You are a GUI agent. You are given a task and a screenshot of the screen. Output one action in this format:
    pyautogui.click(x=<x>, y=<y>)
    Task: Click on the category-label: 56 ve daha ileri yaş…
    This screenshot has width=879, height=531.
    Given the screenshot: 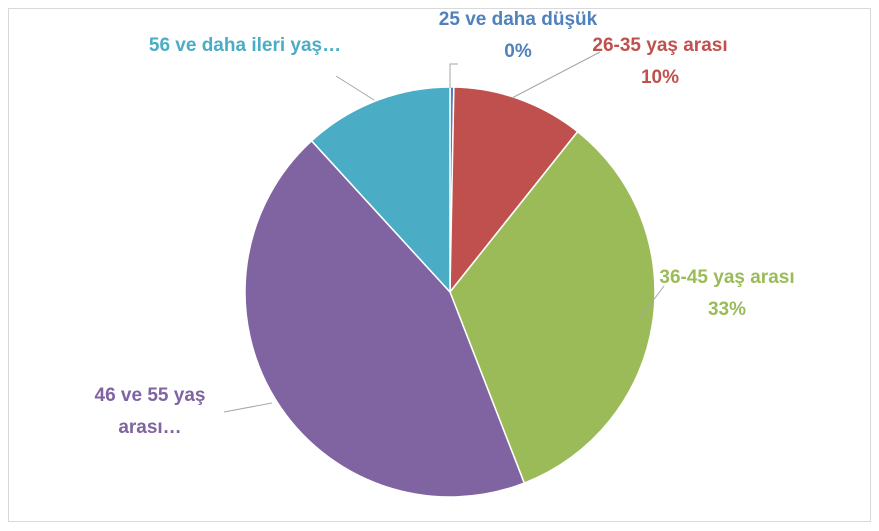 What is the action you would take?
    pyautogui.click(x=245, y=45)
    